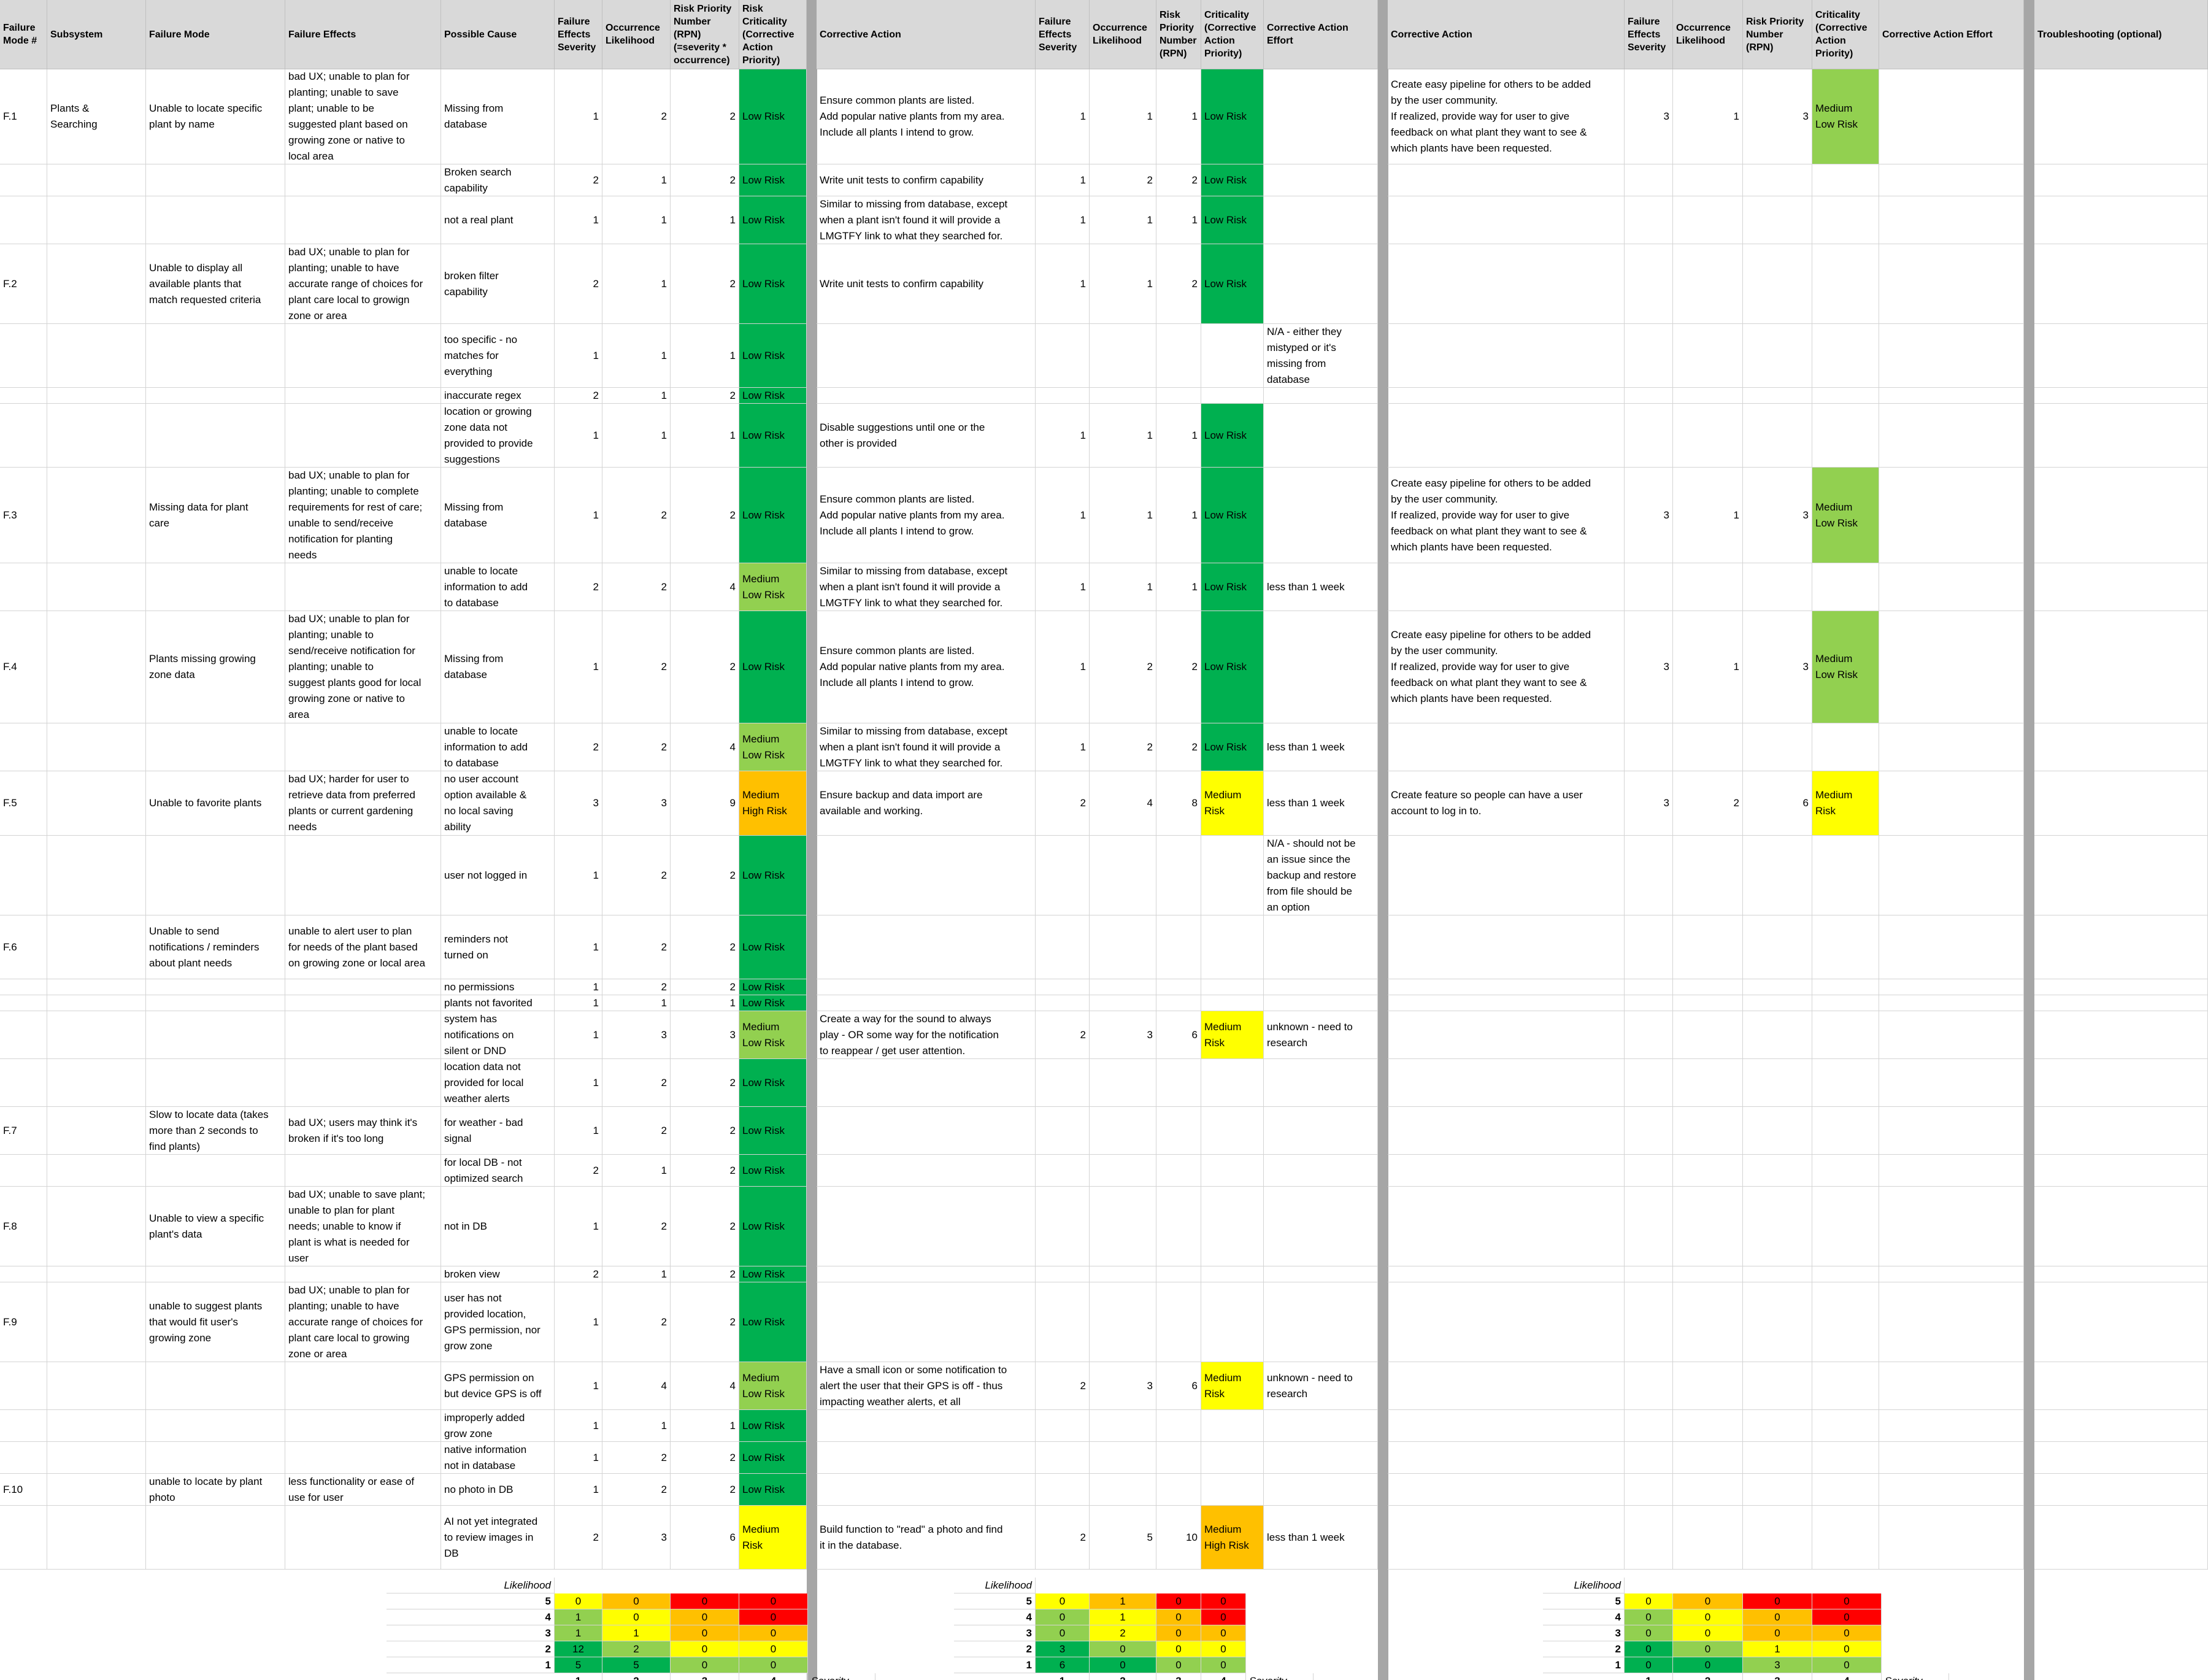 The height and width of the screenshot is (1680, 2208). I want to click on row-25-occ: 1, so click(636, 1426).